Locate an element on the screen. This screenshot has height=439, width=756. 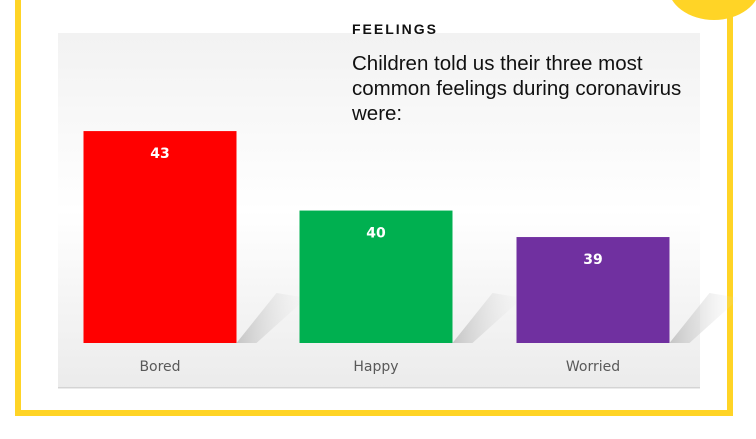
data-label: 39 is located at coordinates (592, 260).